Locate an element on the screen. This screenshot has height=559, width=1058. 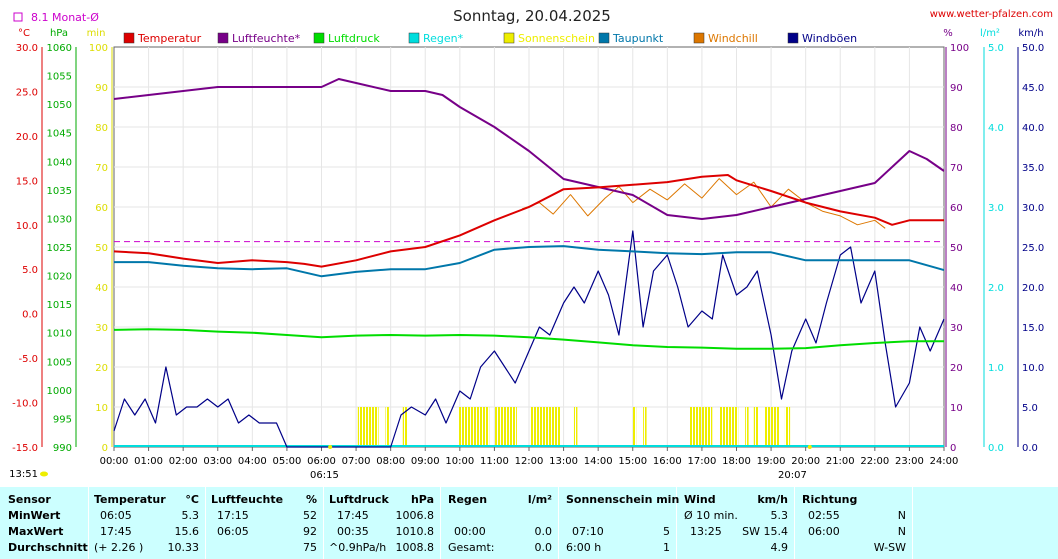
rain-max-time: 00:00 is located at coordinates (470, 531).